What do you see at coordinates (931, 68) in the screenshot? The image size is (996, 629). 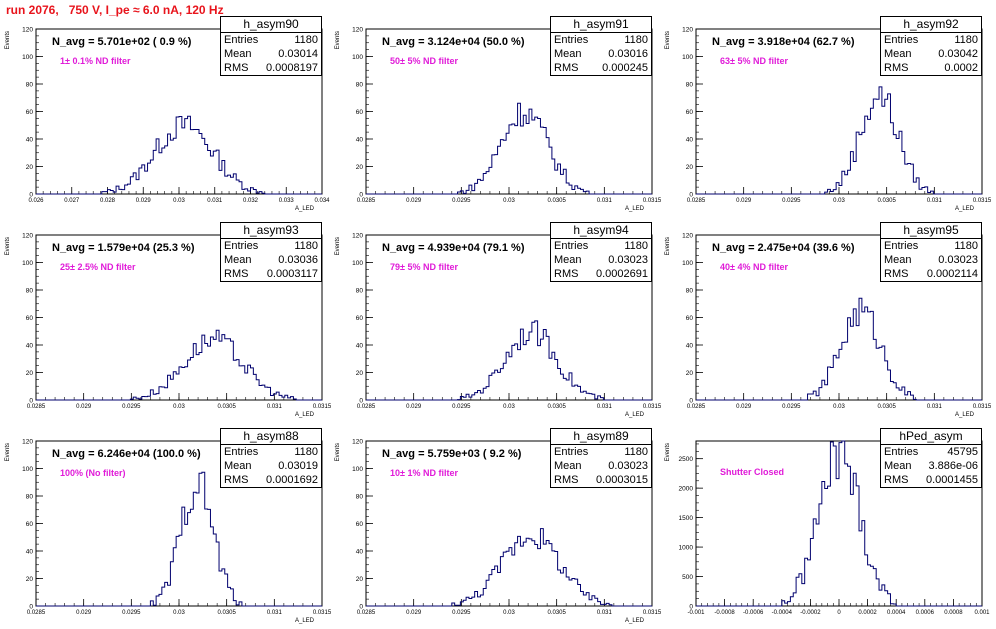 I see `stat-row-rms: RMS 0.0002` at bounding box center [931, 68].